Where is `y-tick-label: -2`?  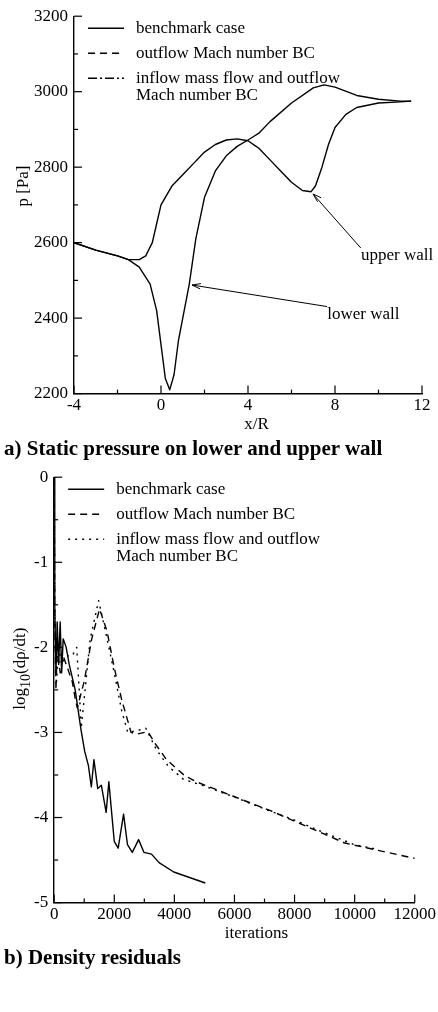 y-tick-label: -2 is located at coordinates (41, 646).